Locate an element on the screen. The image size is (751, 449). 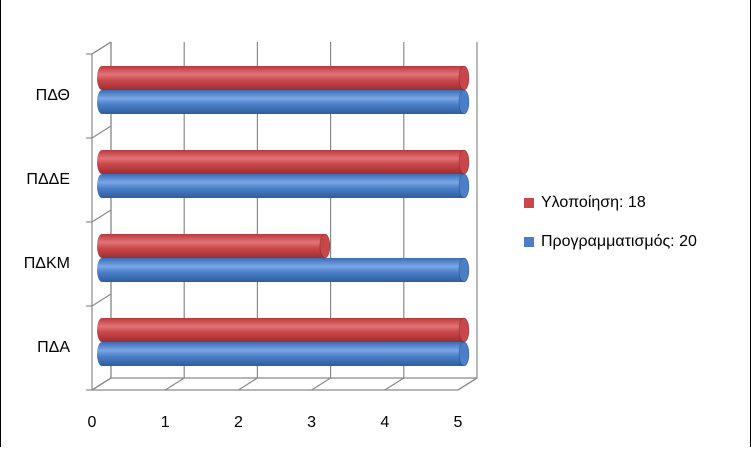
legend-label-planning: Προγραμματισμός: 20 is located at coordinates (619, 241).